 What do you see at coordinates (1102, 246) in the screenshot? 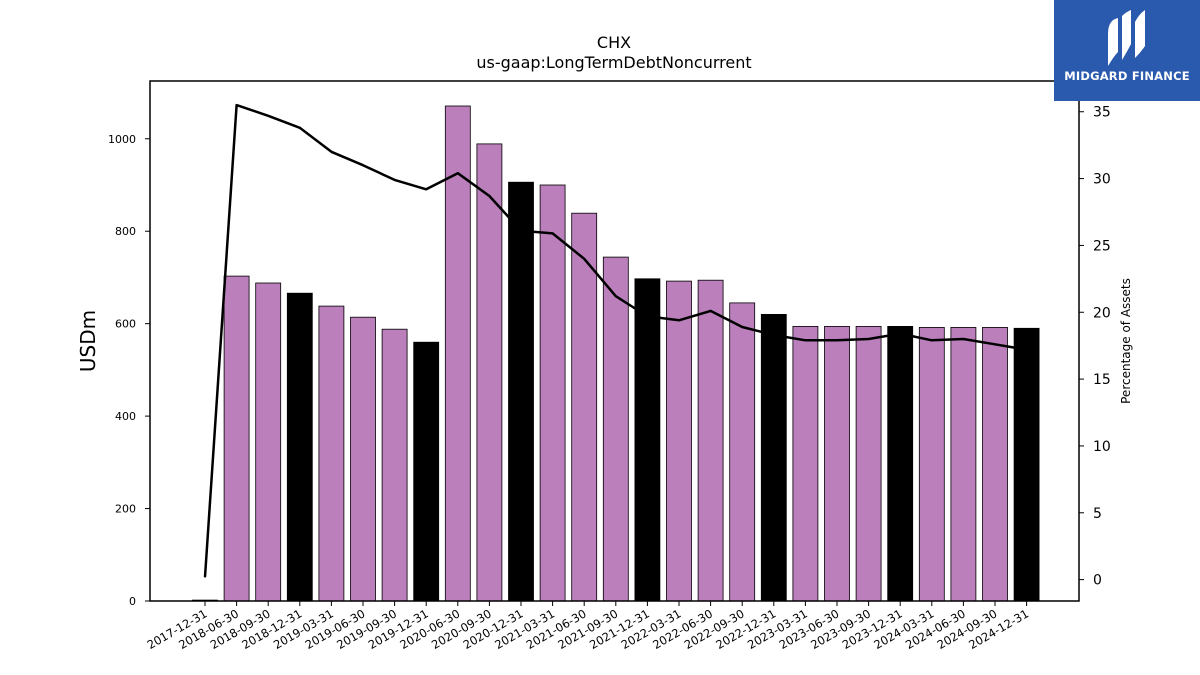
I see `y2-tick-label-25: 25` at bounding box center [1102, 246].